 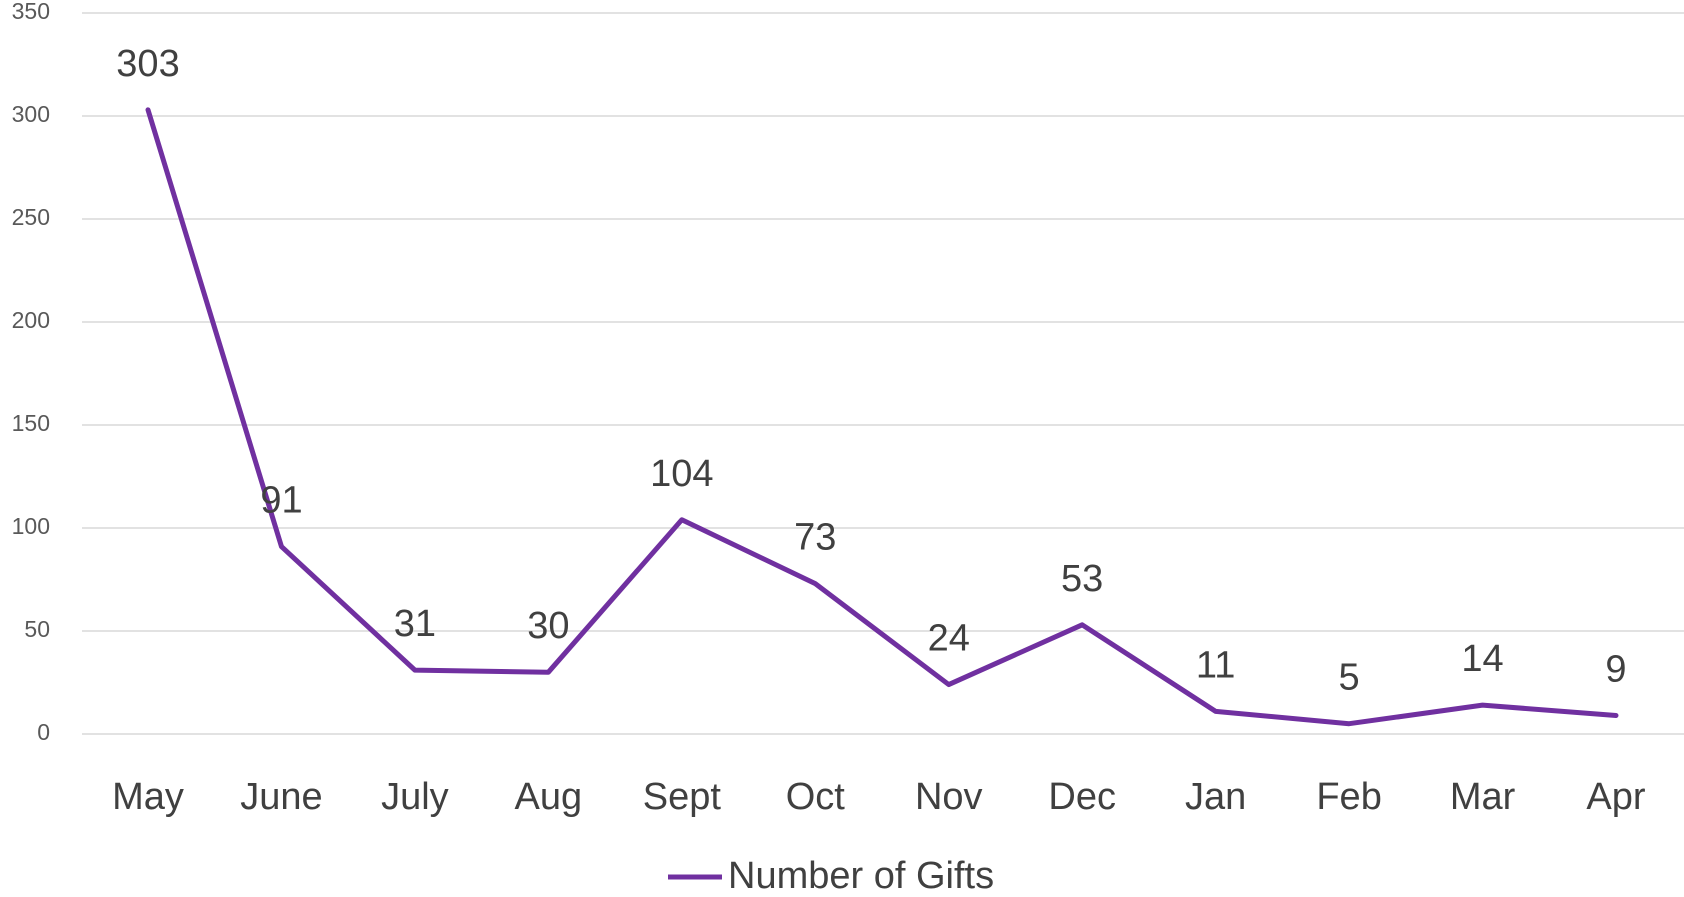 I want to click on data-label: 91, so click(x=281, y=501).